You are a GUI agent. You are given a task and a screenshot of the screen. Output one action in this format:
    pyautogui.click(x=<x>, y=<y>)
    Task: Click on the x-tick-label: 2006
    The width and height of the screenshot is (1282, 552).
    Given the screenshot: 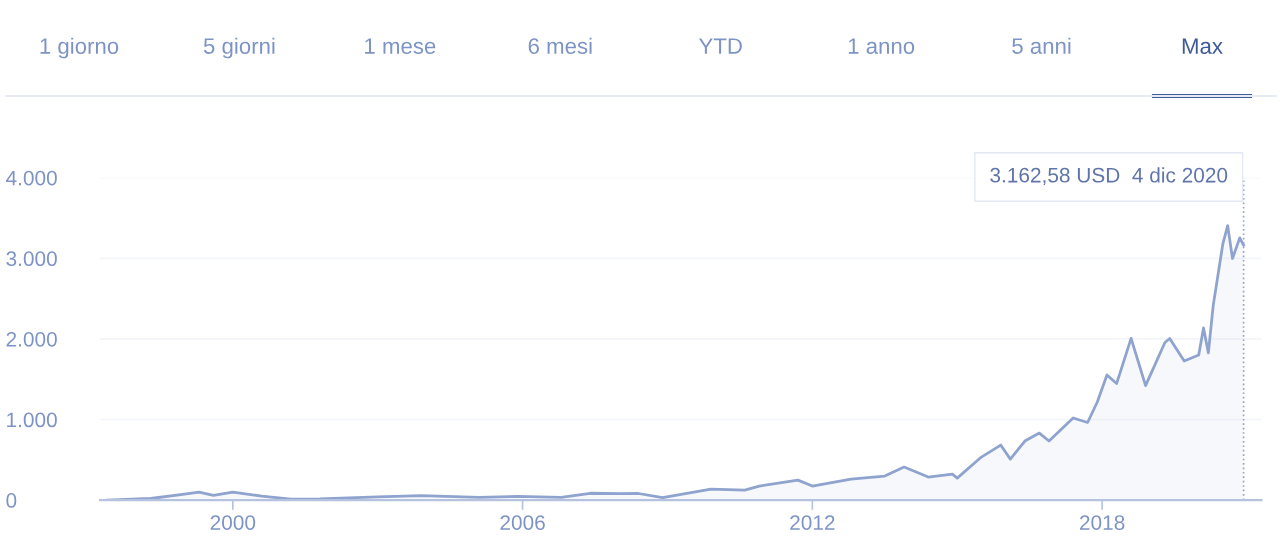 What is the action you would take?
    pyautogui.click(x=522, y=522)
    